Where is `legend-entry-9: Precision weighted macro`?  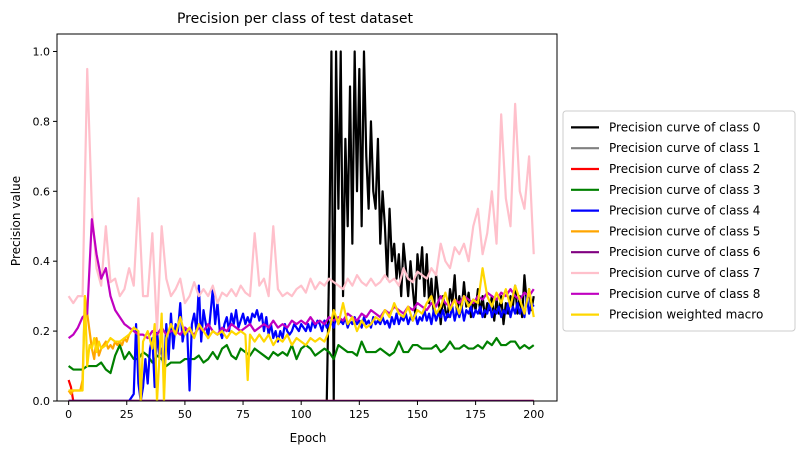
legend-entry-9: Precision weighted macro is located at coordinates (667, 315).